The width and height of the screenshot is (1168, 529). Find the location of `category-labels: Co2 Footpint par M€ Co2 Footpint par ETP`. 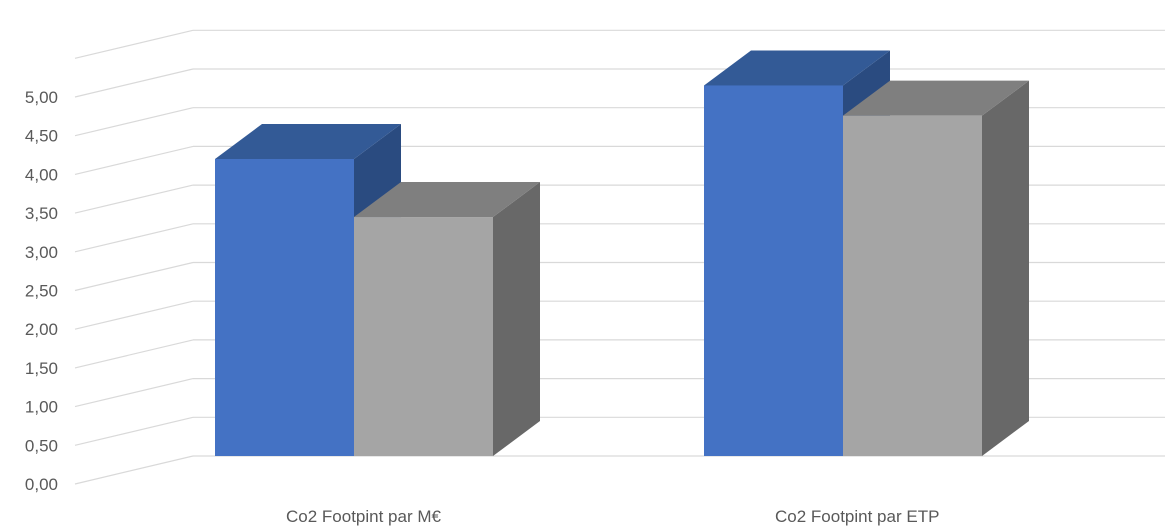

category-labels: Co2 Footpint par M€ Co2 Footpint par ETP is located at coordinates (612, 516).